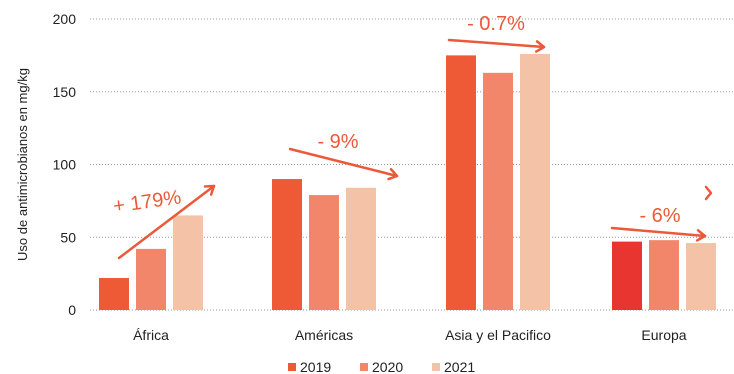 The height and width of the screenshot is (374, 734). Describe the element at coordinates (65, 19) in the screenshot. I see `y-tick-label: 200` at that location.